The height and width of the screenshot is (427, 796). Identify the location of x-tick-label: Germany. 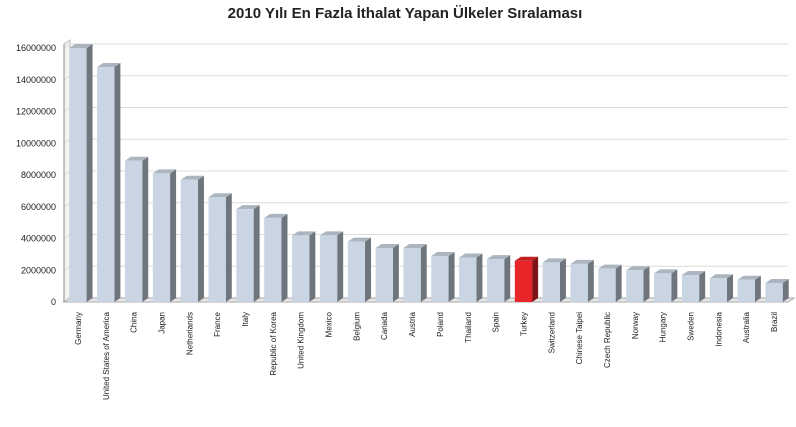
(78, 328).